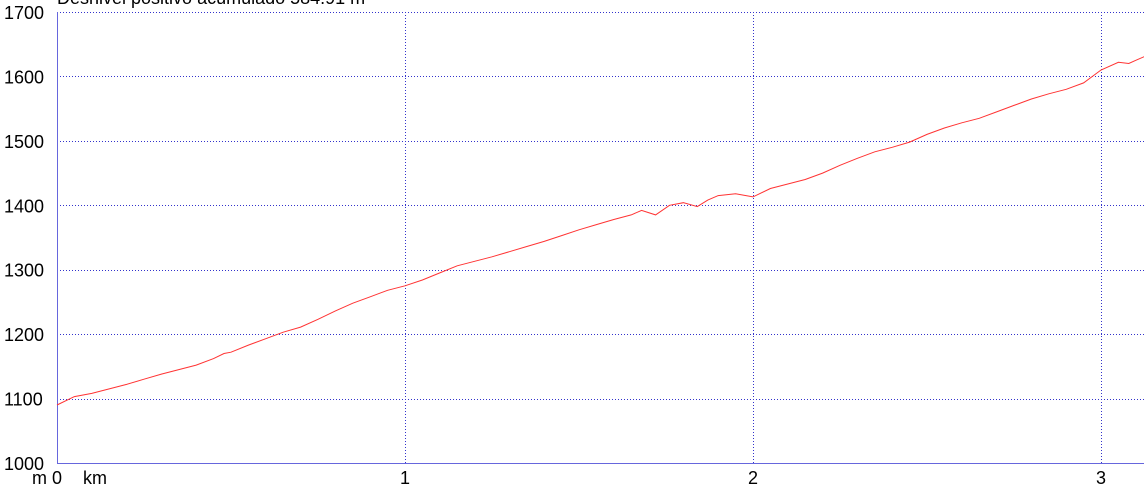 The width and height of the screenshot is (1144, 487). What do you see at coordinates (24, 206) in the screenshot?
I see `y-tick-label: 1400` at bounding box center [24, 206].